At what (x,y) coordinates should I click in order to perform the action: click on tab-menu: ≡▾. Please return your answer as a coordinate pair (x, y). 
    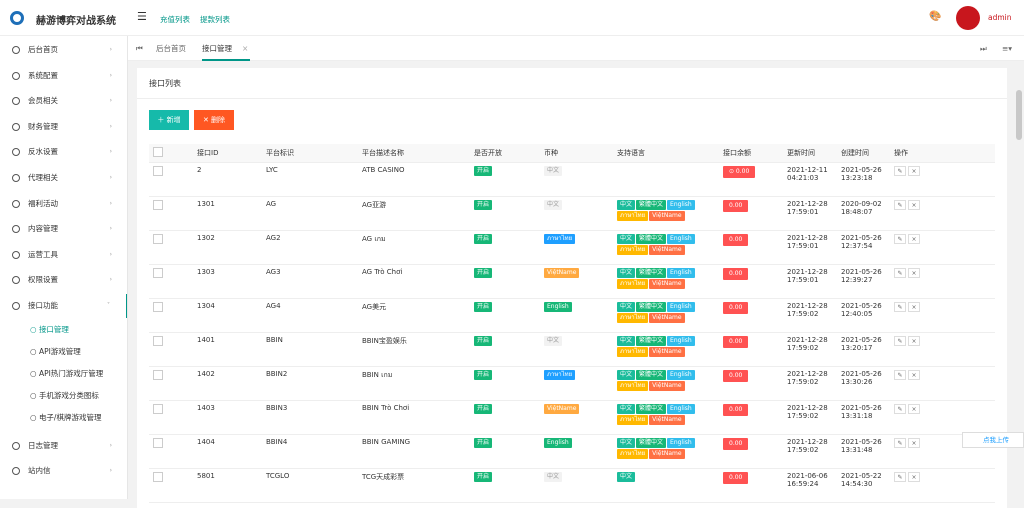
    Looking at the image, I should click on (1007, 48).